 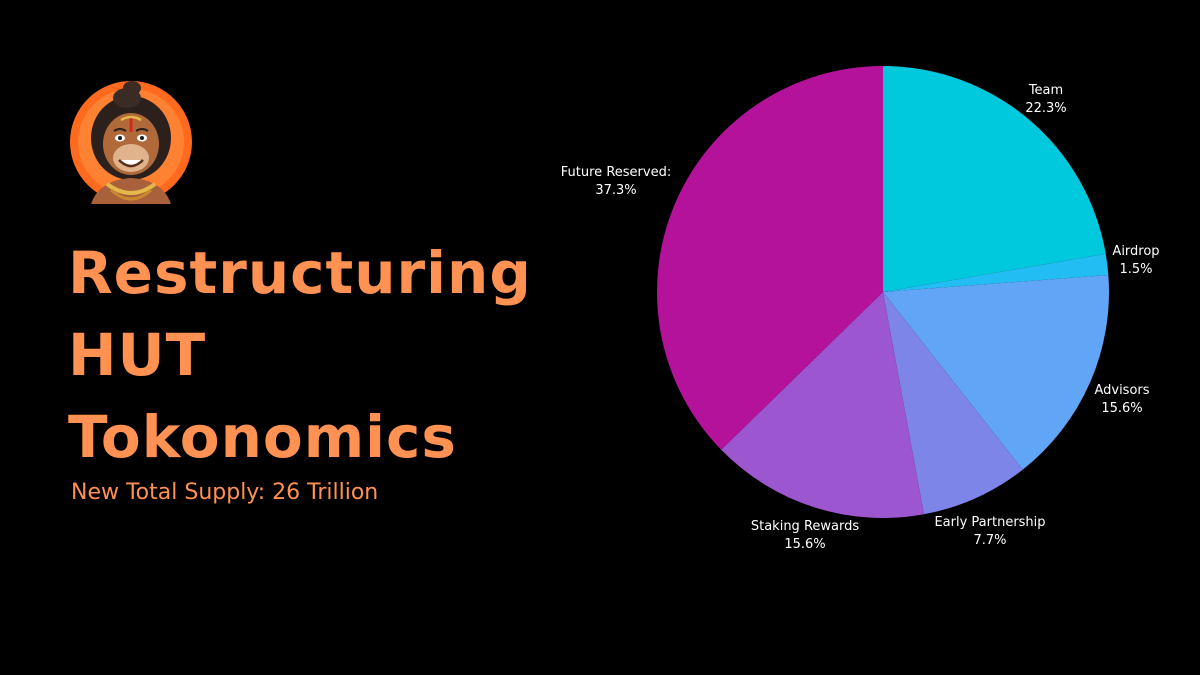 I want to click on slice-label: Early Partnership, so click(x=989, y=522).